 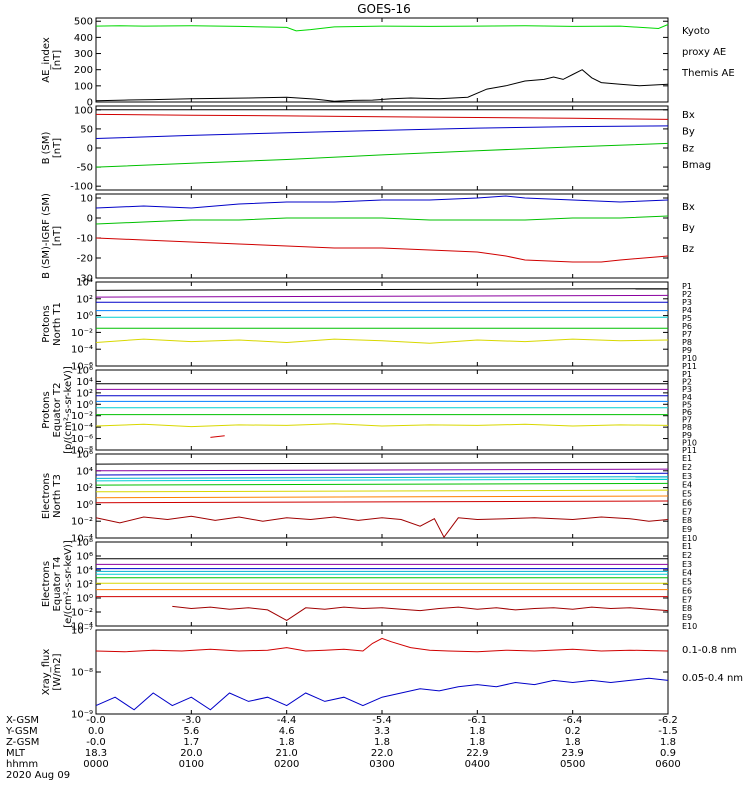 What do you see at coordinates (191, 731) in the screenshot?
I see `x-axis-value: 5.6` at bounding box center [191, 731].